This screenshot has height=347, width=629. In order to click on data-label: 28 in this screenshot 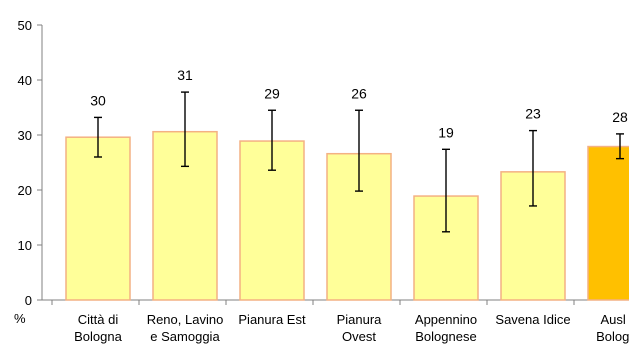, I will do `click(620, 117)`.